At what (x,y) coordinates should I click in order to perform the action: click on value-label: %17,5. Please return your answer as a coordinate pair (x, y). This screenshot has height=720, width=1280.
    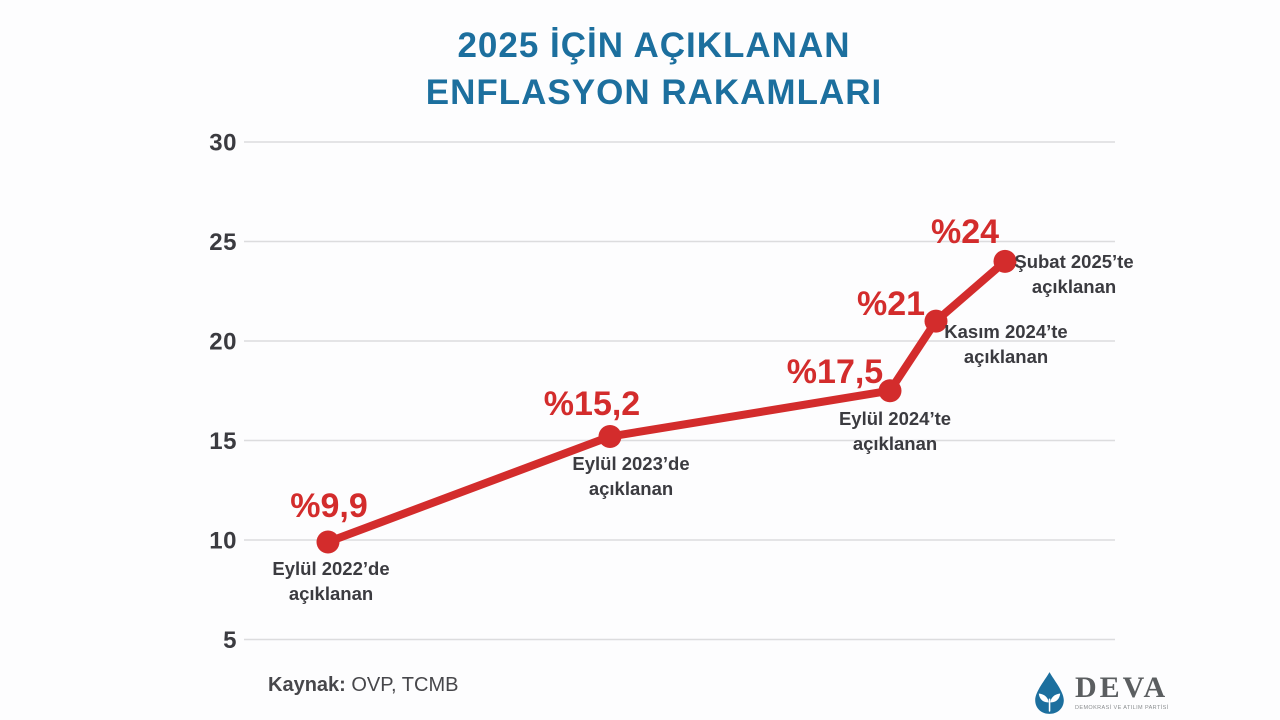
    Looking at the image, I should click on (835, 372).